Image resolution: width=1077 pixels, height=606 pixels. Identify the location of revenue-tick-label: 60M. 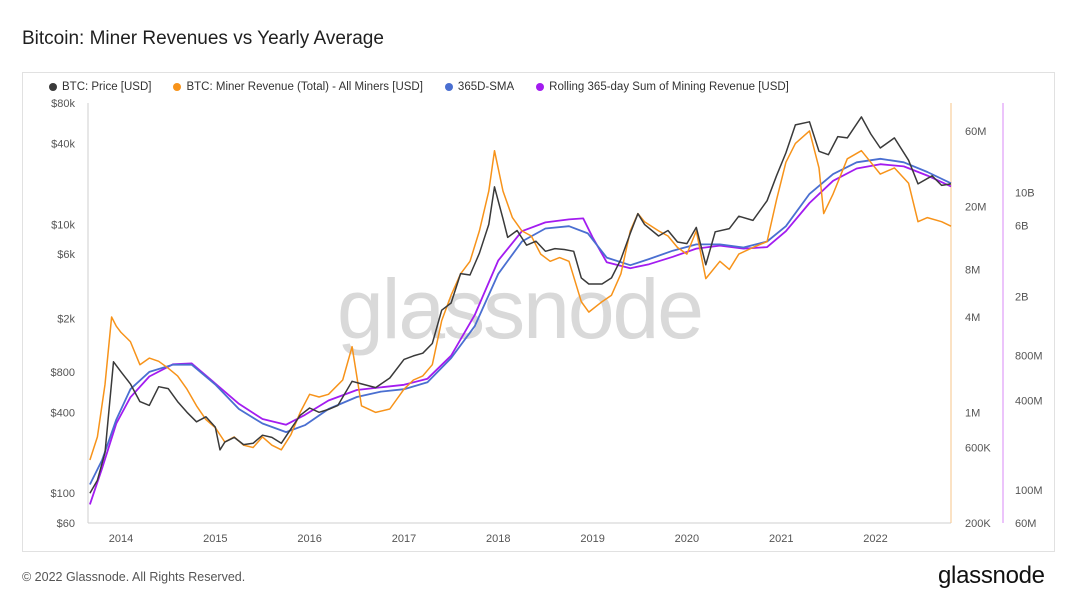
(975, 132).